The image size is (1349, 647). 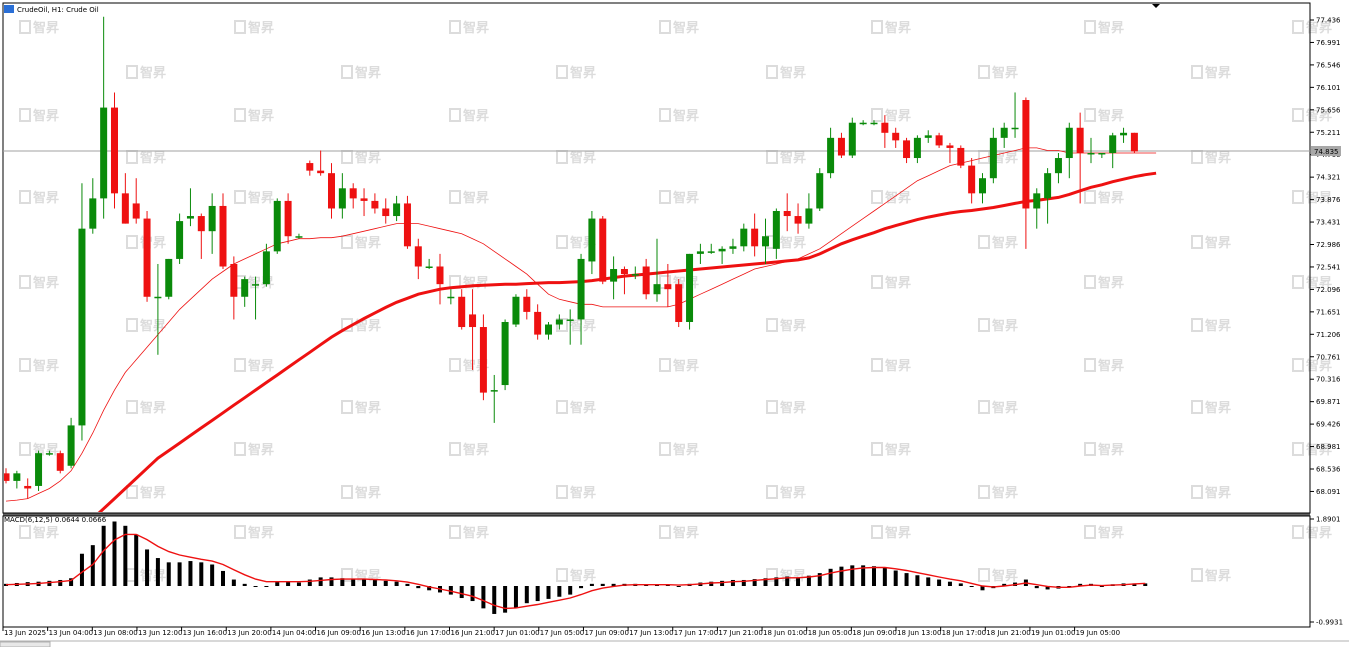 I want to click on time-label: 13 Jun 04:00, so click(x=71, y=633).